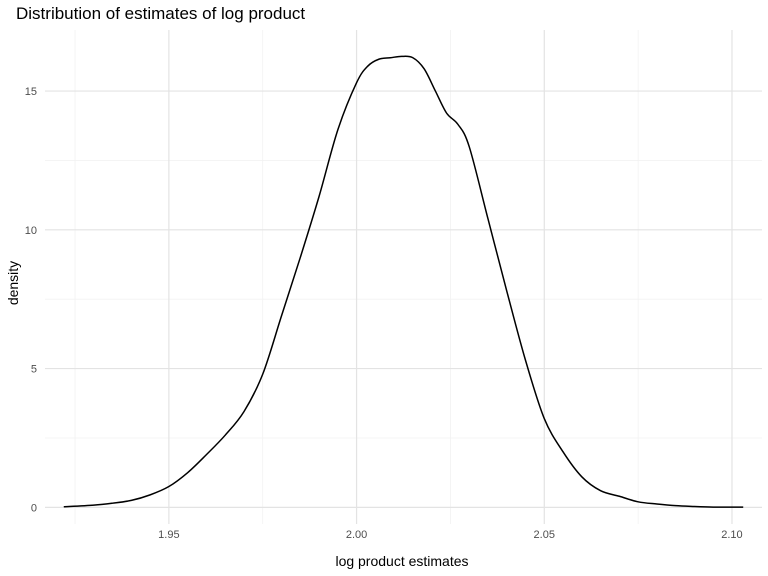 The width and height of the screenshot is (768, 576). I want to click on x-axis-title: log product estimates, so click(401, 561).